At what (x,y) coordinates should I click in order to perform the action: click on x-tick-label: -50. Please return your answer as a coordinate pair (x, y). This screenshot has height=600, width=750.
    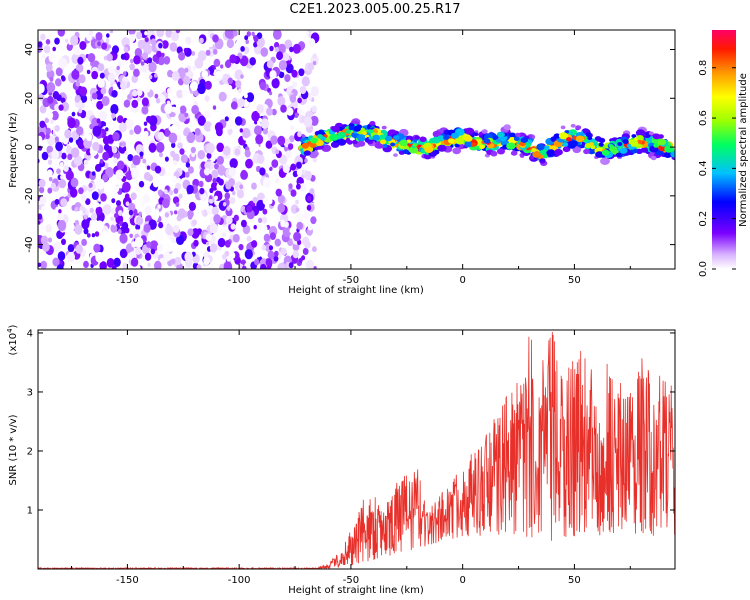
    Looking at the image, I should click on (351, 580).